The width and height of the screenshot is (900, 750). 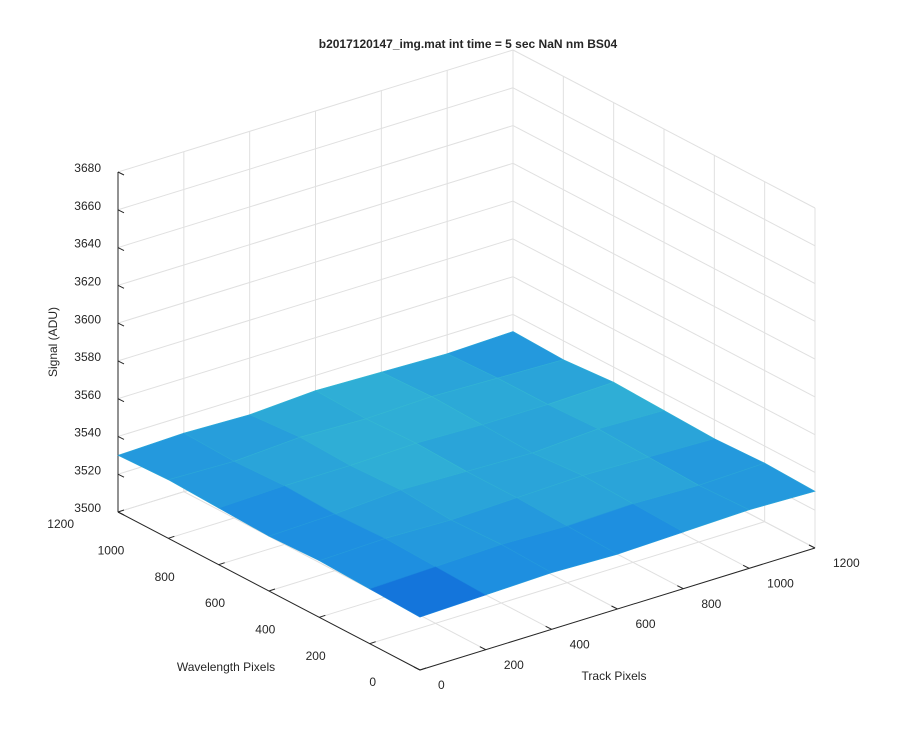 I want to click on y-axis-label: Wavelength Pixels, so click(x=226, y=667).